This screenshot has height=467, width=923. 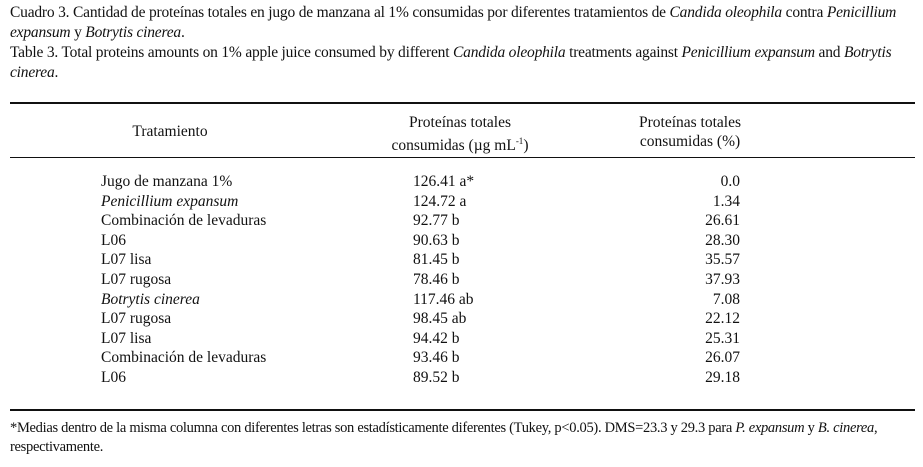 What do you see at coordinates (461, 358) in the screenshot?
I see `table-row: Combinación de levaduras 93.46 b 26.07` at bounding box center [461, 358].